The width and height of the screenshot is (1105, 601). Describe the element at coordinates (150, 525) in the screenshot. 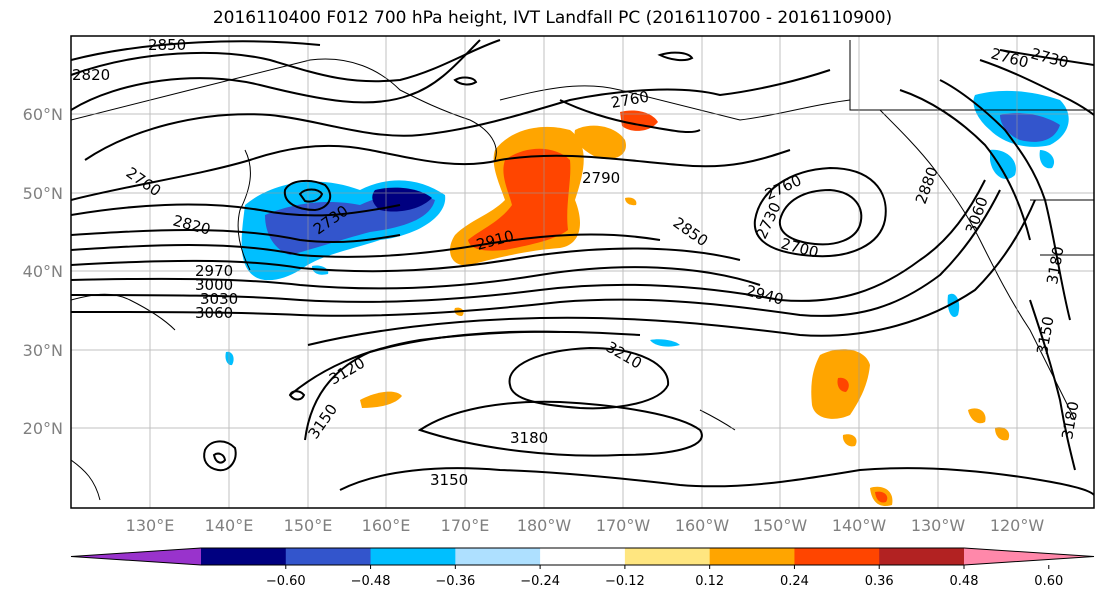

I see `lon-label-130e: 130°E` at that location.